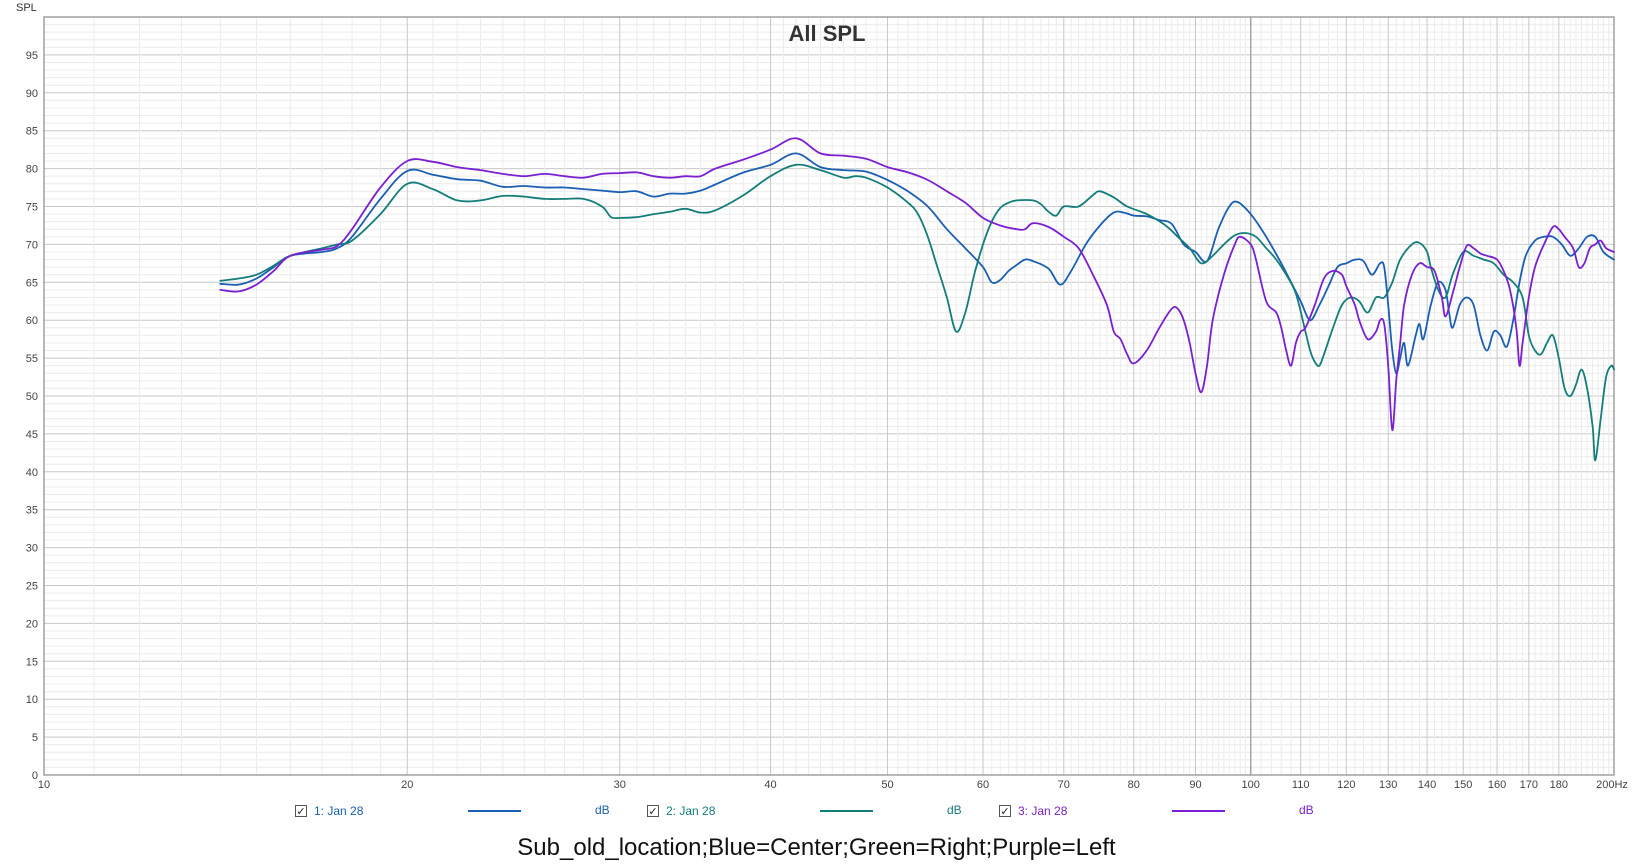 The width and height of the screenshot is (1633, 865). Describe the element at coordinates (32, 587) in the screenshot. I see `y-tick-label: 25` at that location.